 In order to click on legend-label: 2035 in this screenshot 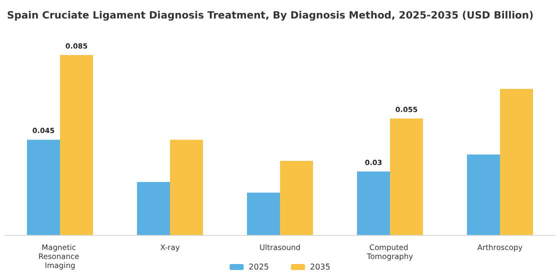, I will do `click(320, 267)`.